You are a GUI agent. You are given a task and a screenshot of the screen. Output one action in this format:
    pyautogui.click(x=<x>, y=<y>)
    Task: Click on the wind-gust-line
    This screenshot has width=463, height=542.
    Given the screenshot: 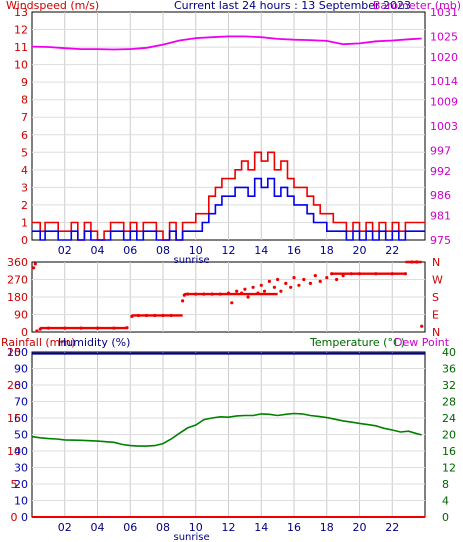 What is the action you would take?
    pyautogui.click(x=228, y=196)
    